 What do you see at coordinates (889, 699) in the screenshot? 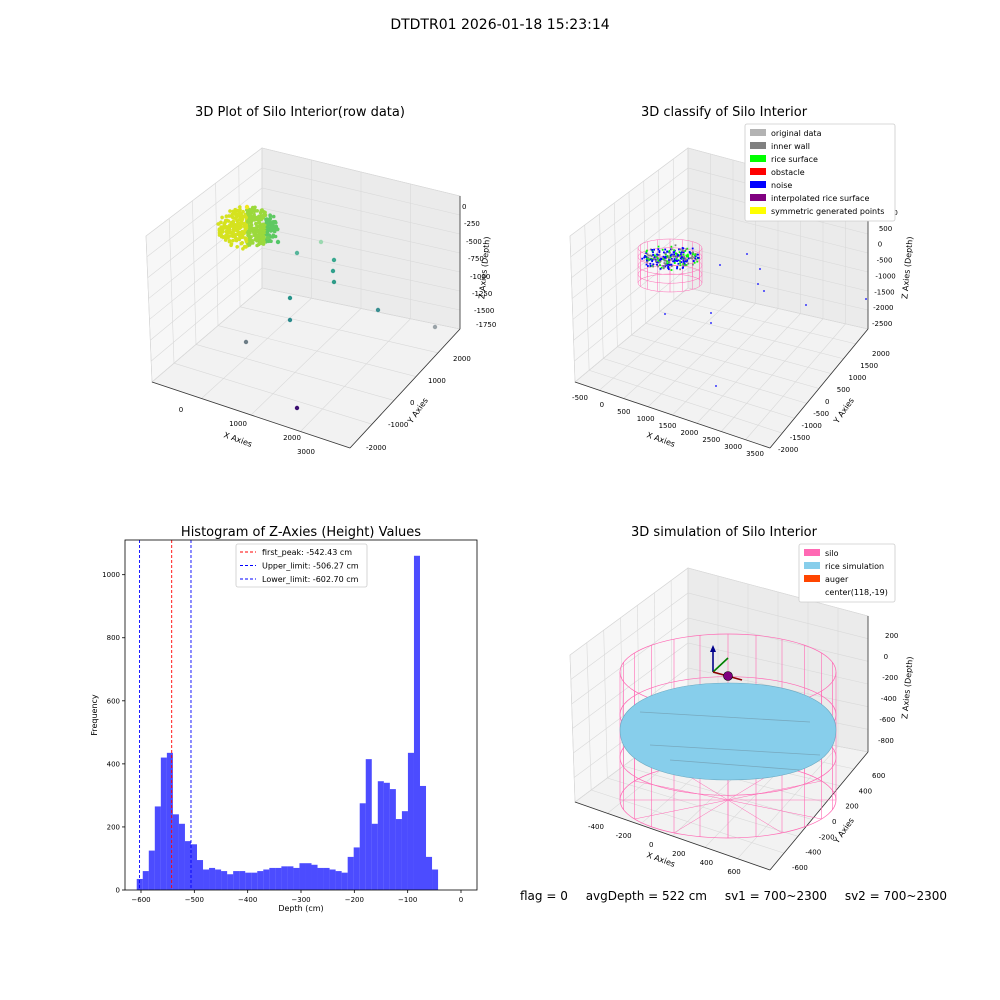
I see `z-tick-label: -400` at bounding box center [889, 699].